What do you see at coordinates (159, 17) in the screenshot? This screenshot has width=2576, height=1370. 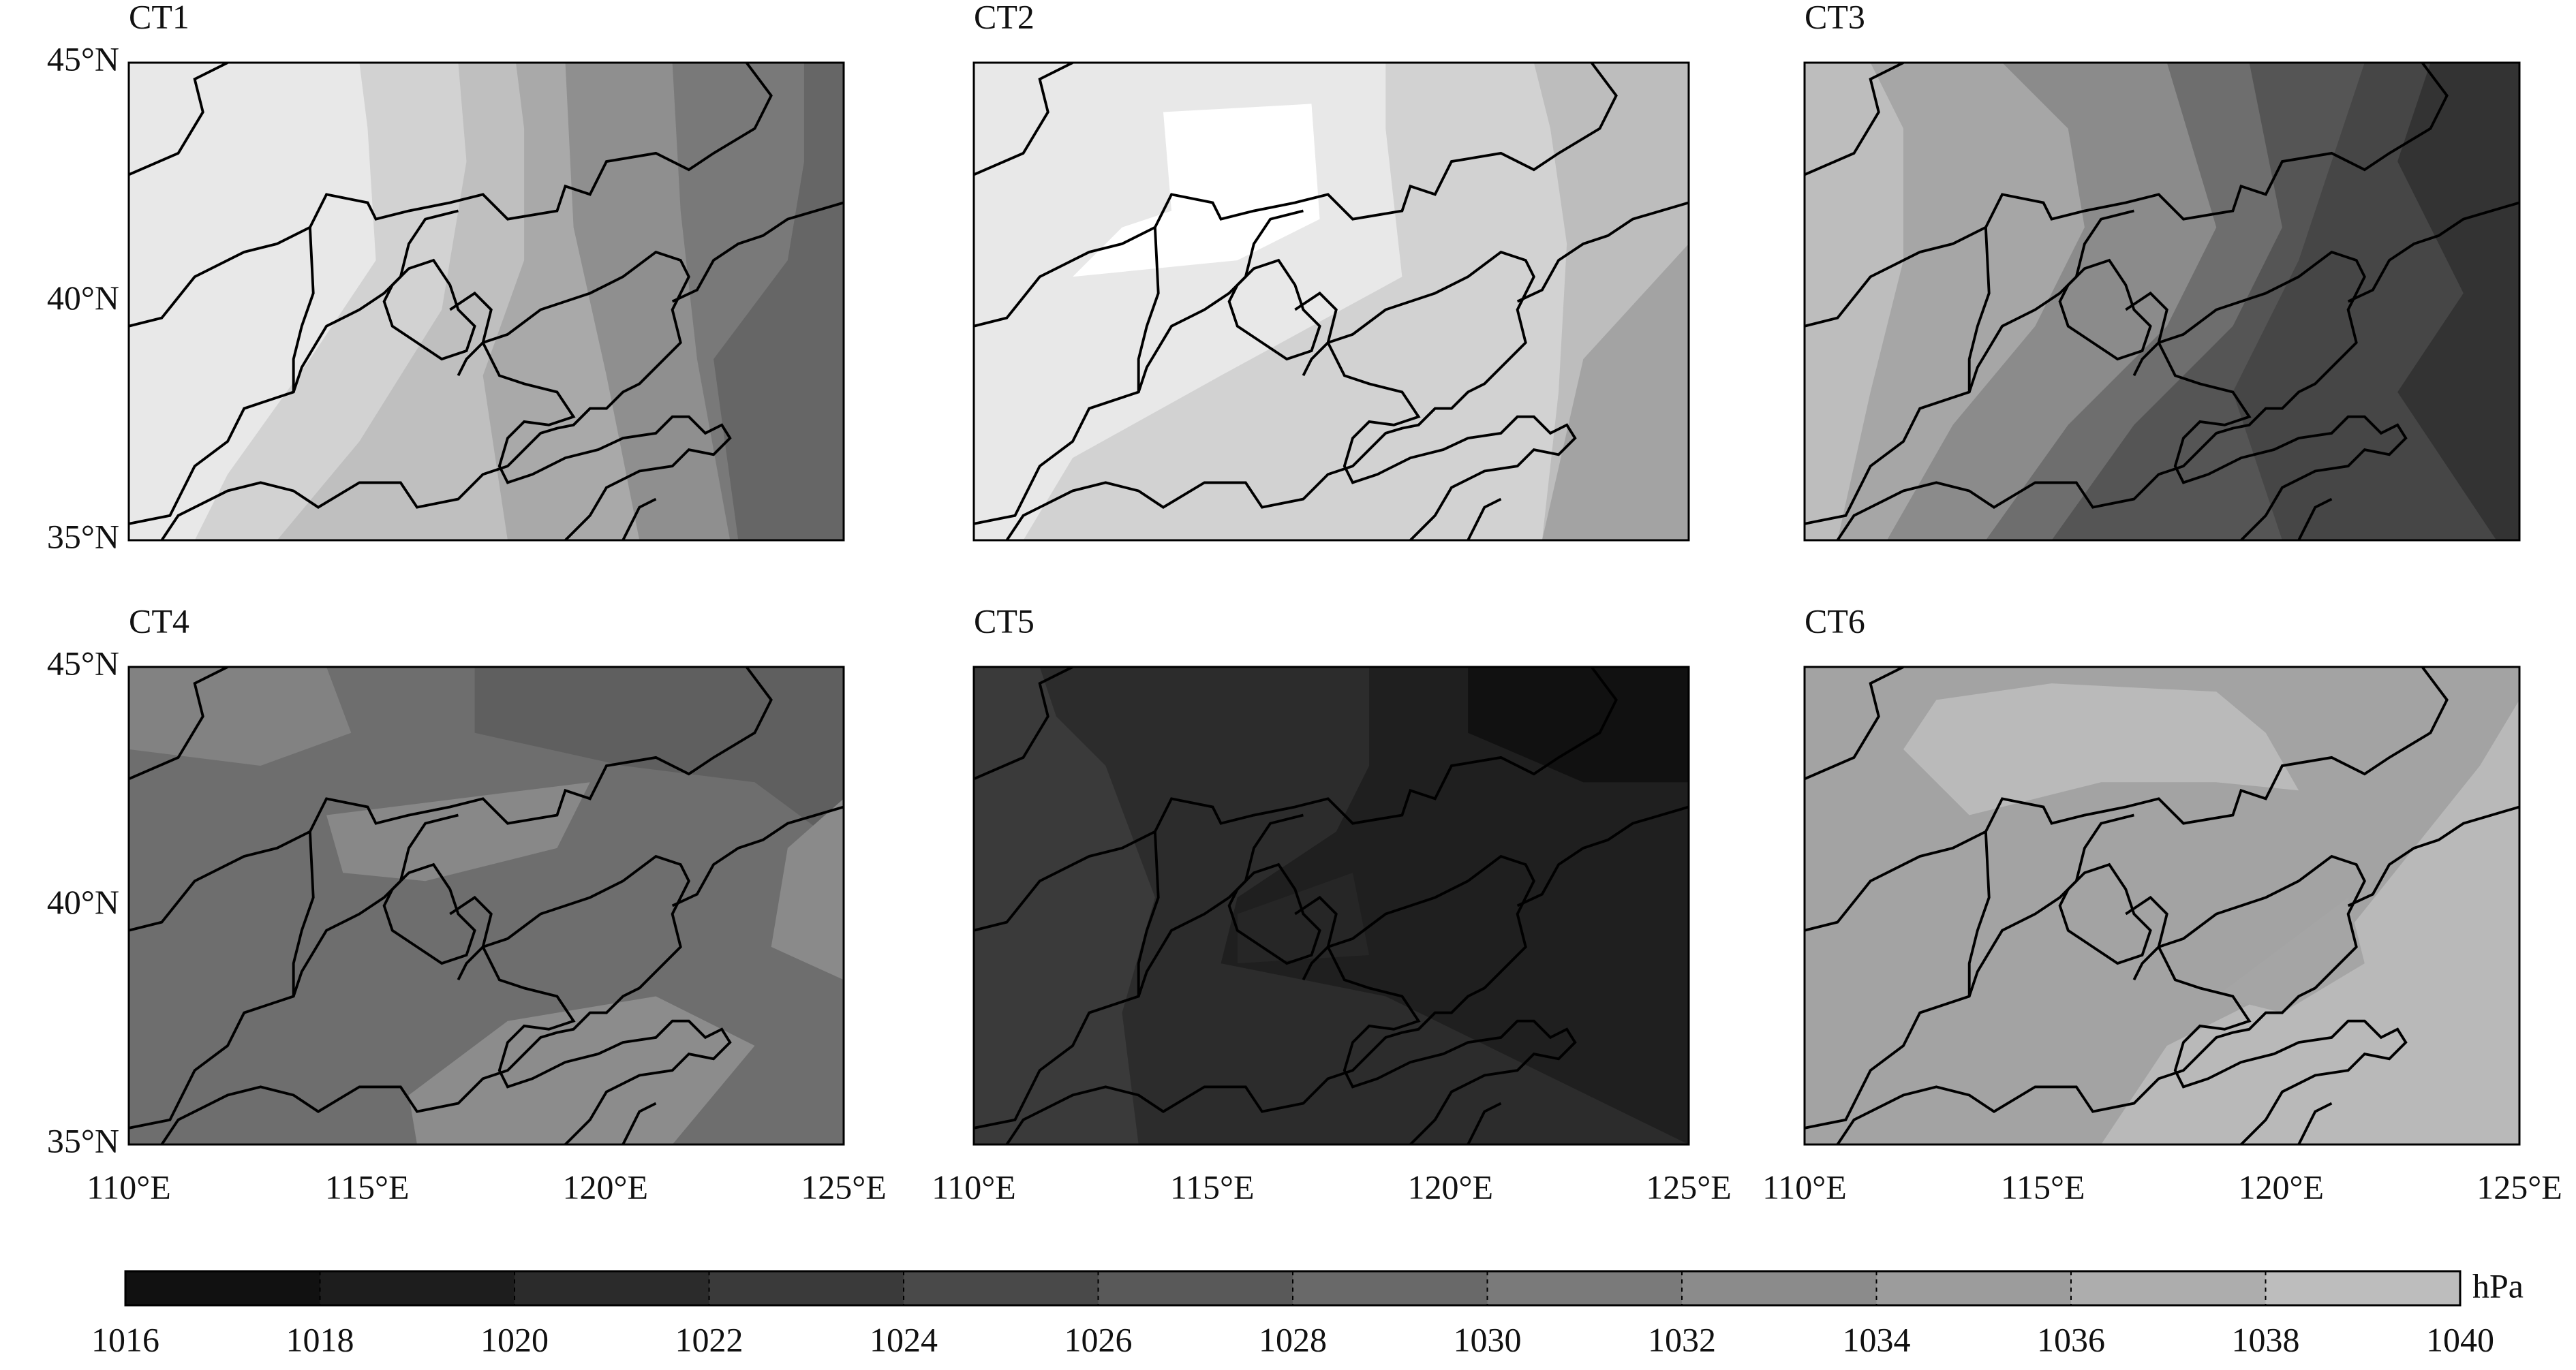 I see `panel-title: CT1` at bounding box center [159, 17].